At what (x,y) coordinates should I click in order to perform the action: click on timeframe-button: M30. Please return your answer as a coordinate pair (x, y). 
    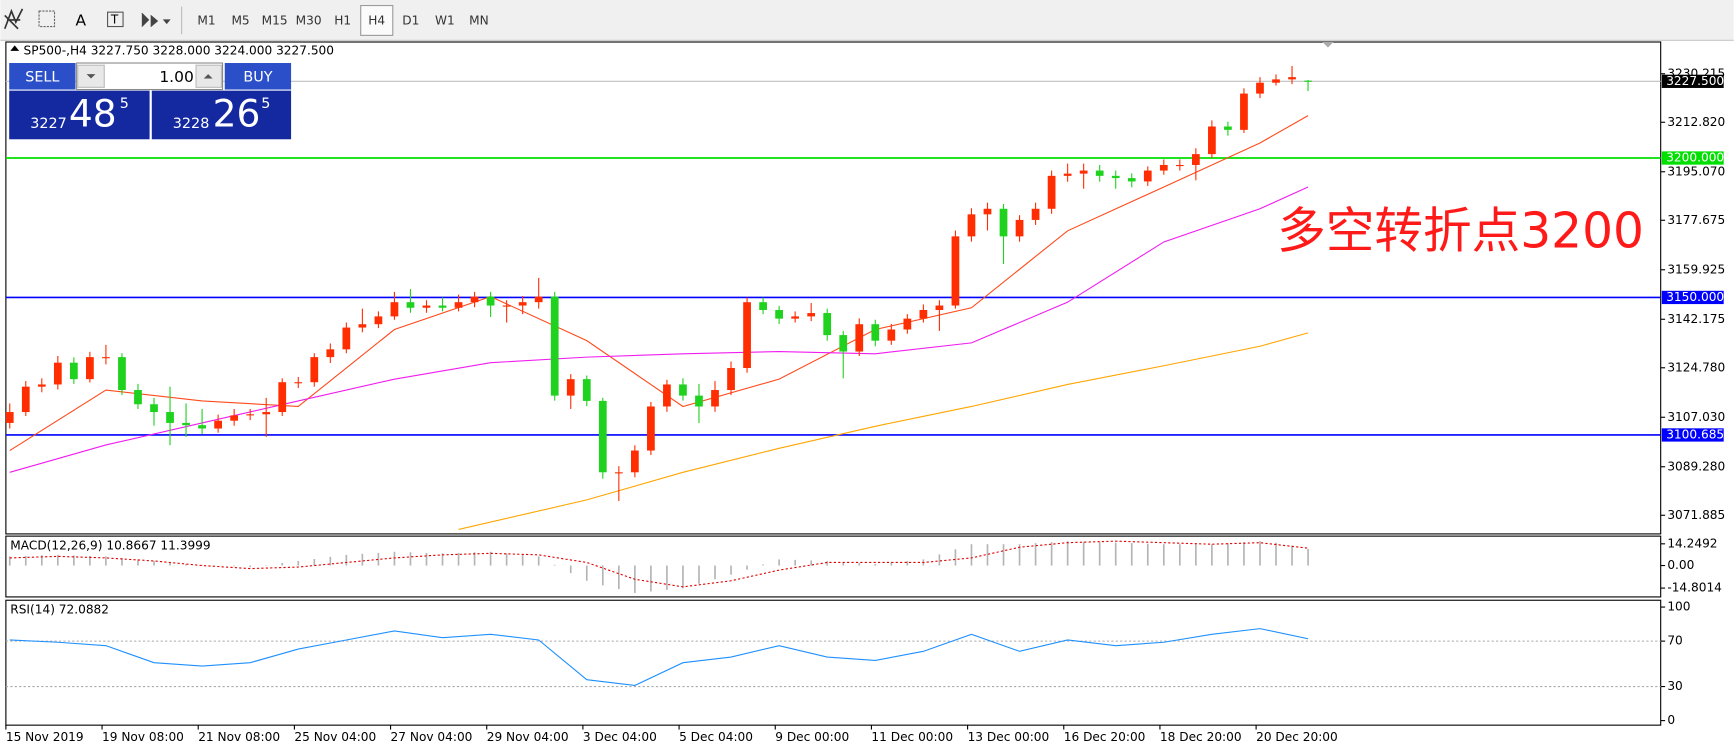
    Looking at the image, I should click on (309, 21).